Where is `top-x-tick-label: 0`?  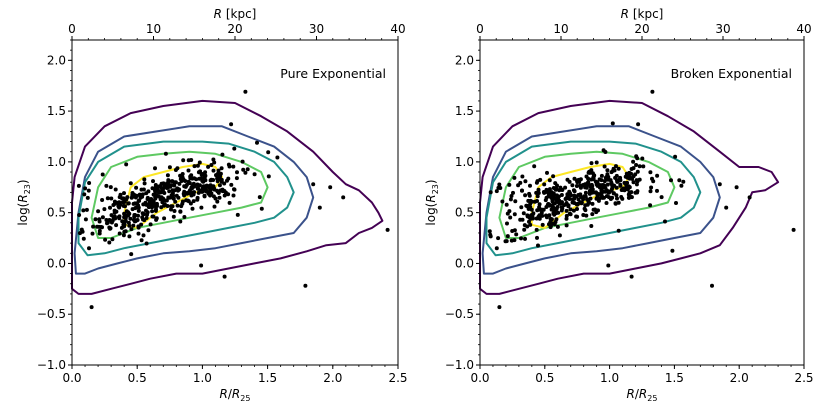
top-x-tick-label: 0 is located at coordinates (480, 29).